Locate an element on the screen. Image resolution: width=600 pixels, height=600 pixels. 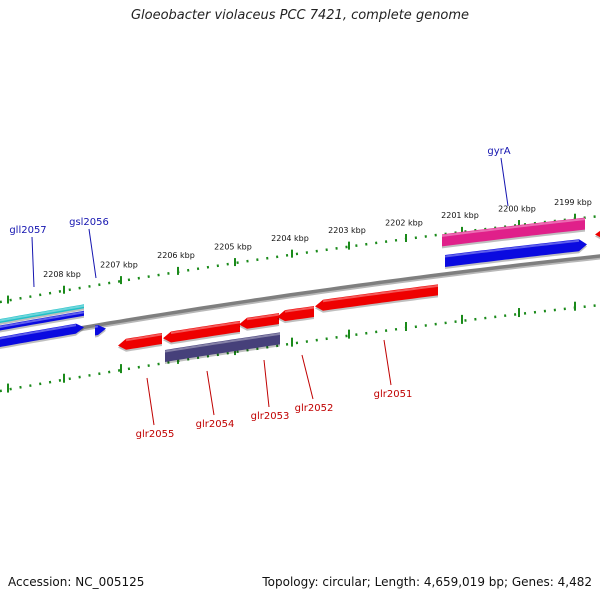
scale-label: 2202 kbp is located at coordinates (404, 222).